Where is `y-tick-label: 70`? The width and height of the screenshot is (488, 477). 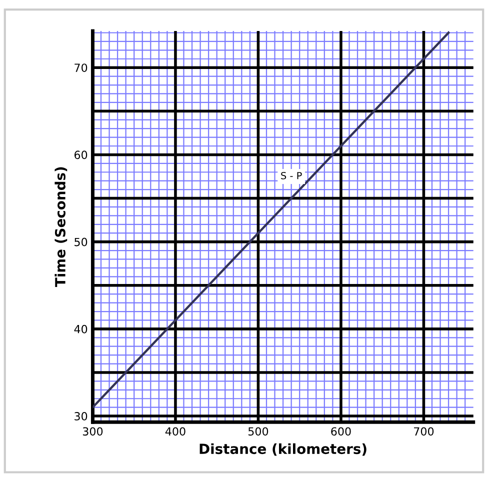
y-tick-label: 70 is located at coordinates (81, 68).